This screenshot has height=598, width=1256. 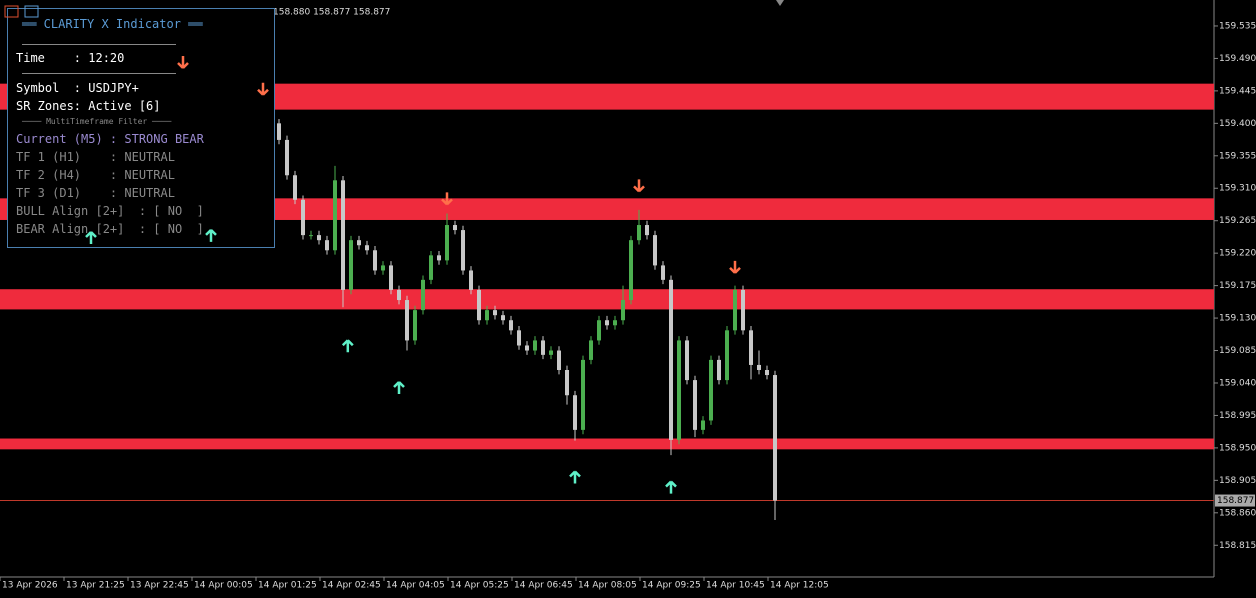 What do you see at coordinates (70, 58) in the screenshot?
I see `time-row: Time : 12:20` at bounding box center [70, 58].